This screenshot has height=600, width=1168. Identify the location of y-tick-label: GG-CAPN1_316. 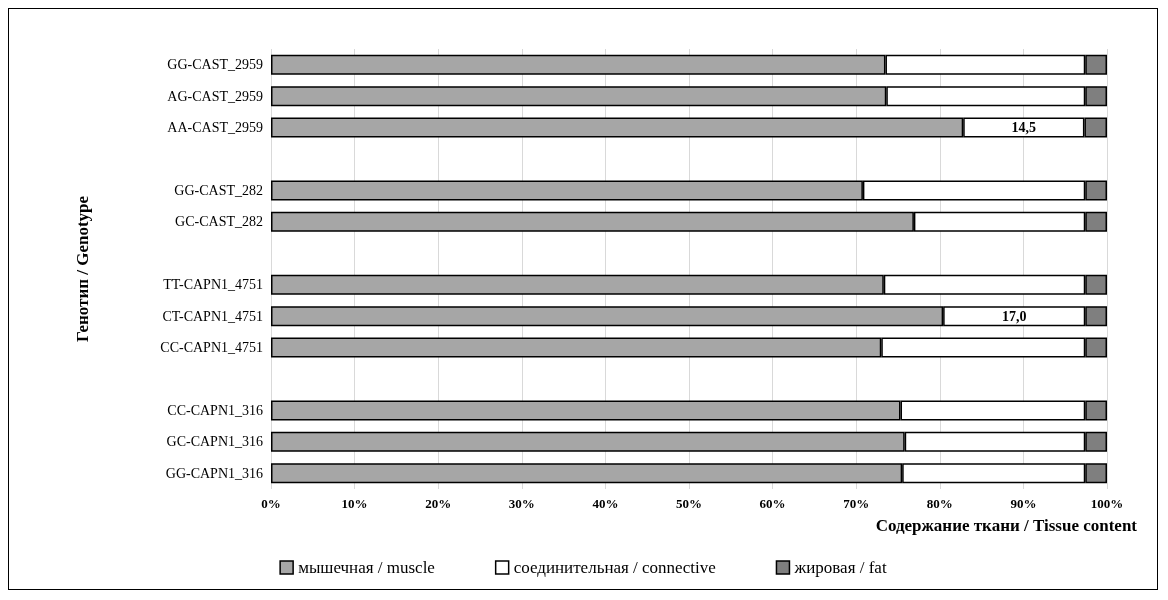
(214, 473).